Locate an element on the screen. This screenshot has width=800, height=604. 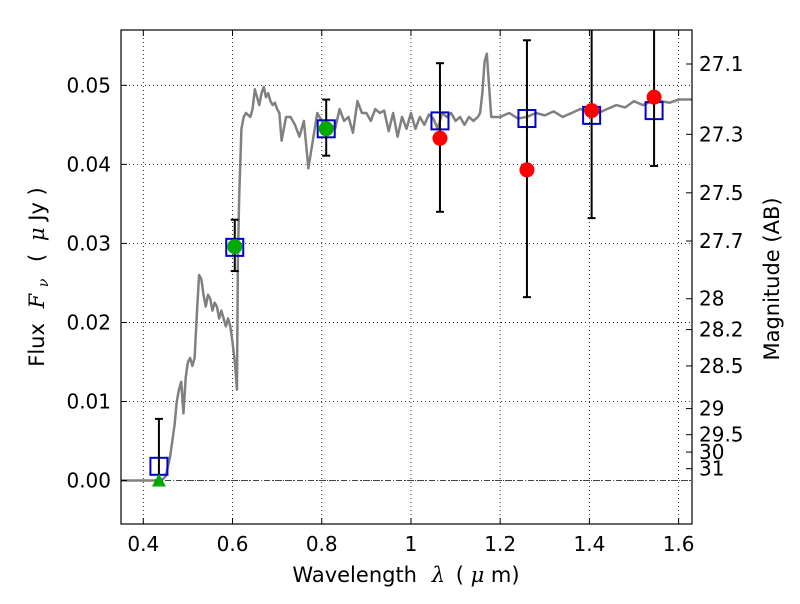
x-tick-label: 1.6 is located at coordinates (679, 544).